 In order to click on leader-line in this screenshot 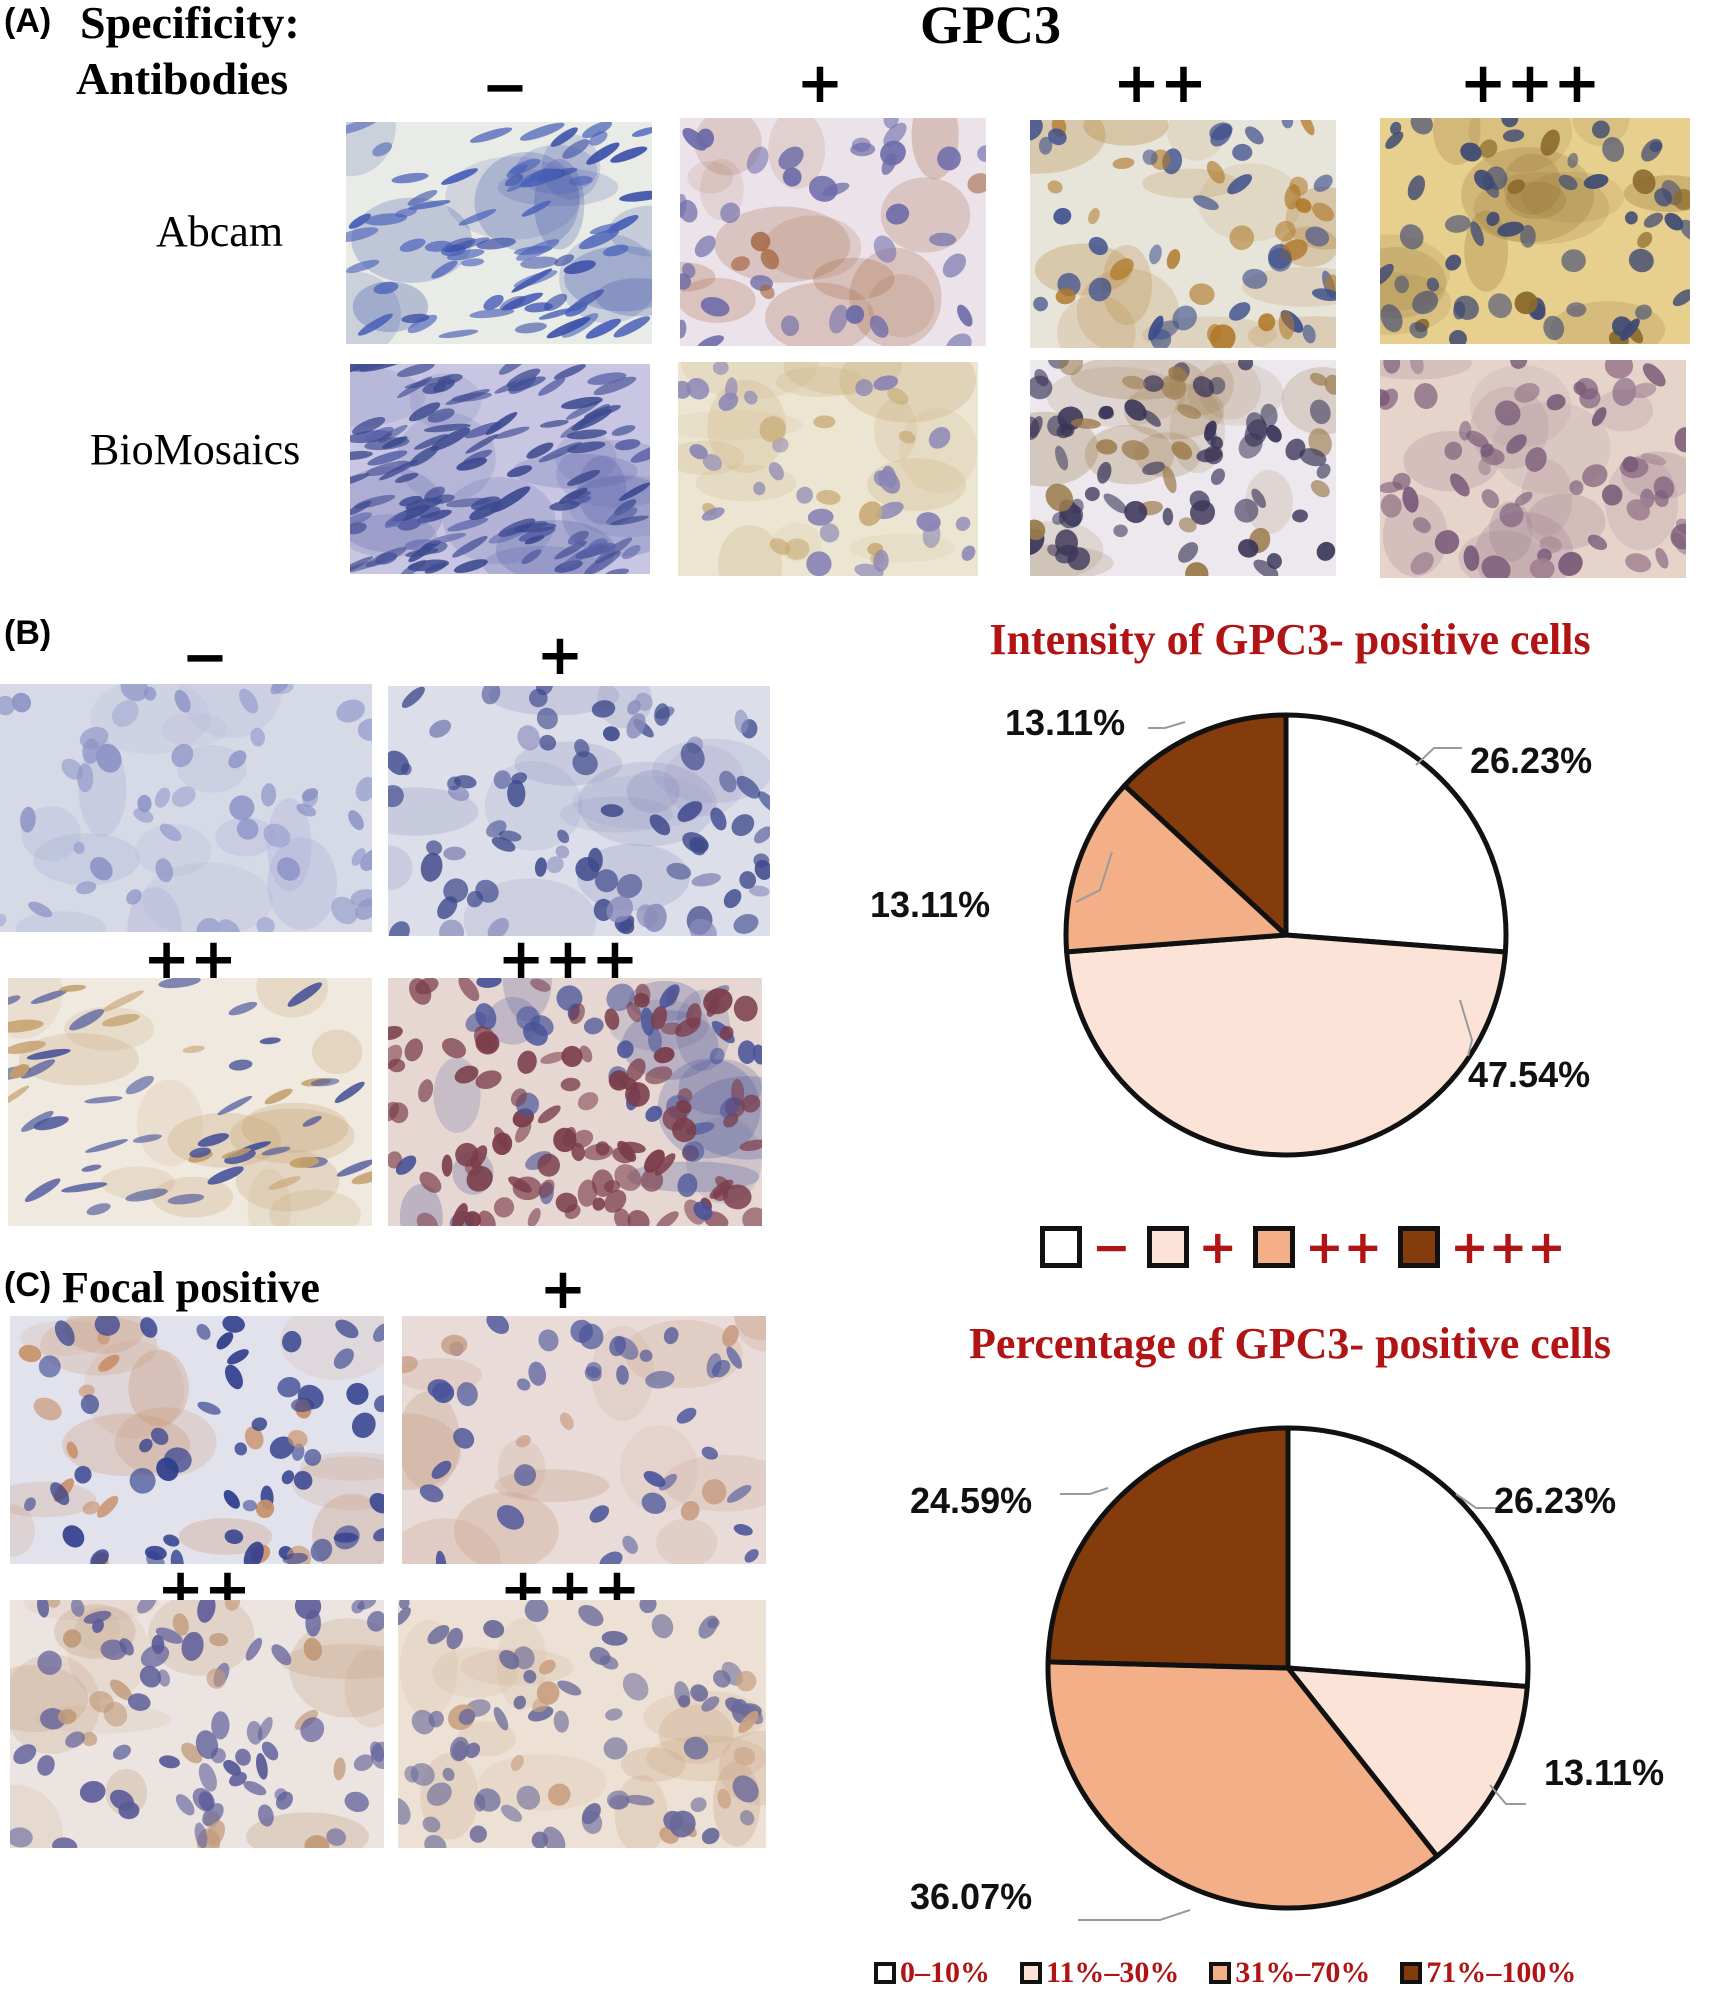, I will do `click(1466, 1028)`.